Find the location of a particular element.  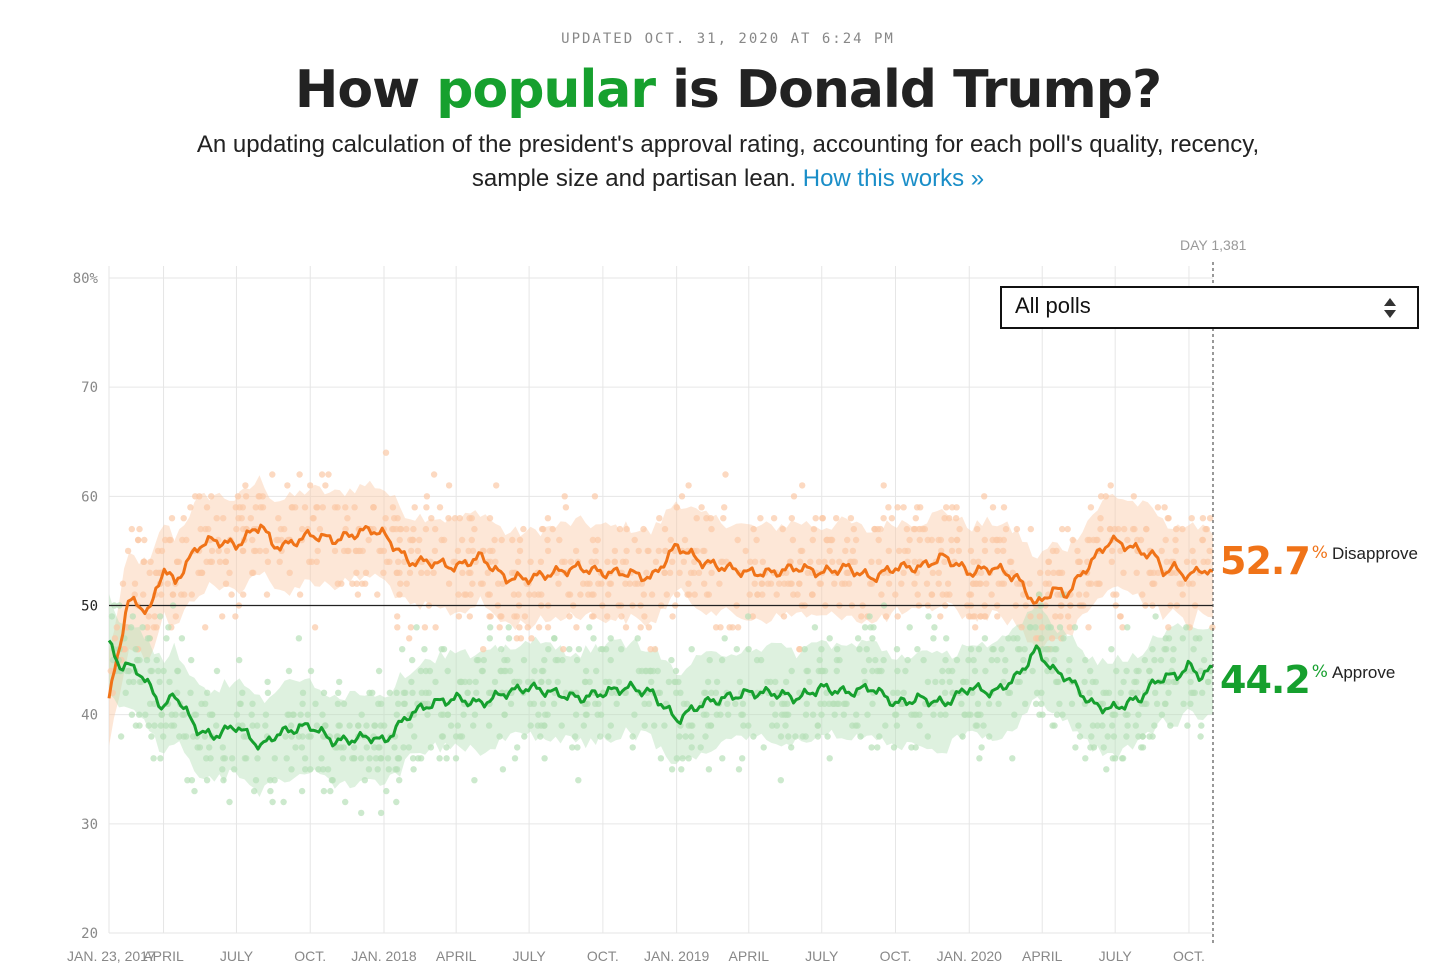

how-this-works-link: How this works » is located at coordinates (893, 178).